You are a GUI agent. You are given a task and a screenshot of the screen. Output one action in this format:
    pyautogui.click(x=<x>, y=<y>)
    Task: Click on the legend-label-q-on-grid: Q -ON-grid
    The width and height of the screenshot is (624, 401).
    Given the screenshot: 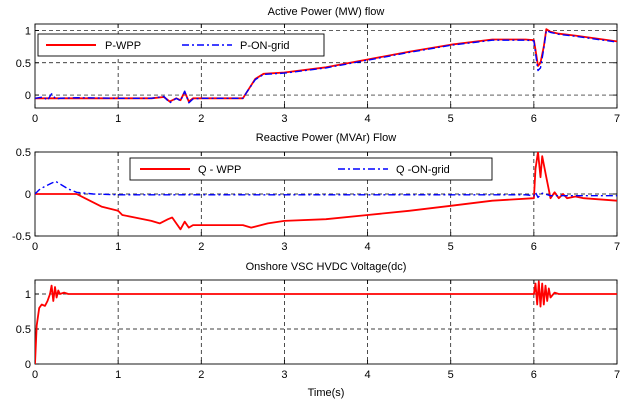 What is the action you would take?
    pyautogui.click(x=423, y=170)
    